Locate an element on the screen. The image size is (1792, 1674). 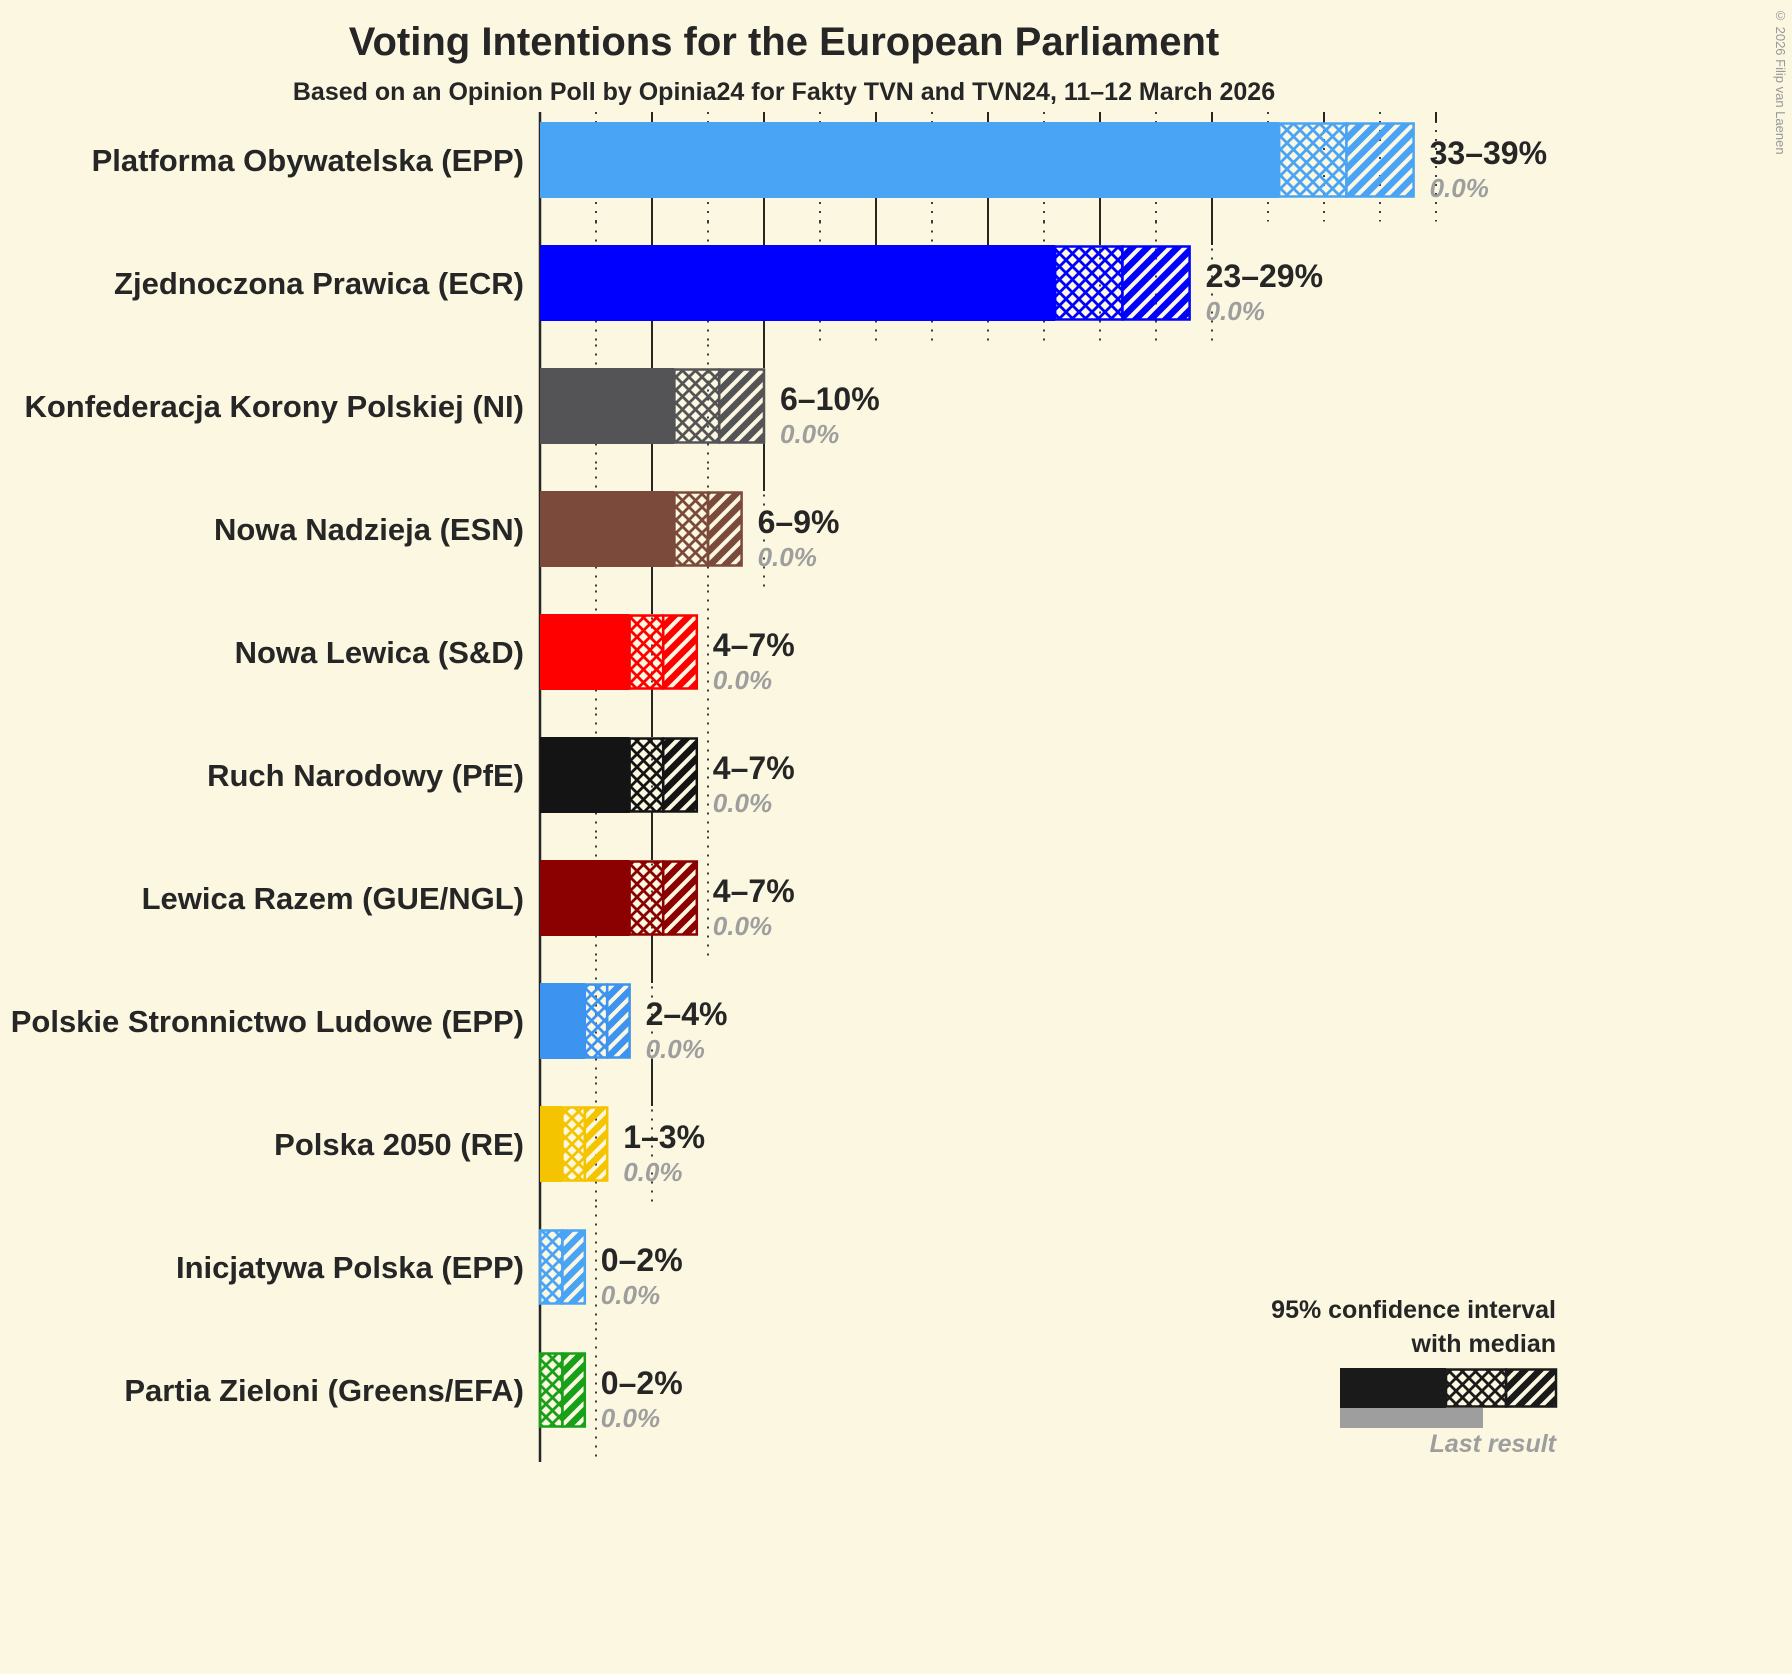
bar-row: Nowa Lewica (S&D) 4–7%0.0% is located at coordinates (515, 654).